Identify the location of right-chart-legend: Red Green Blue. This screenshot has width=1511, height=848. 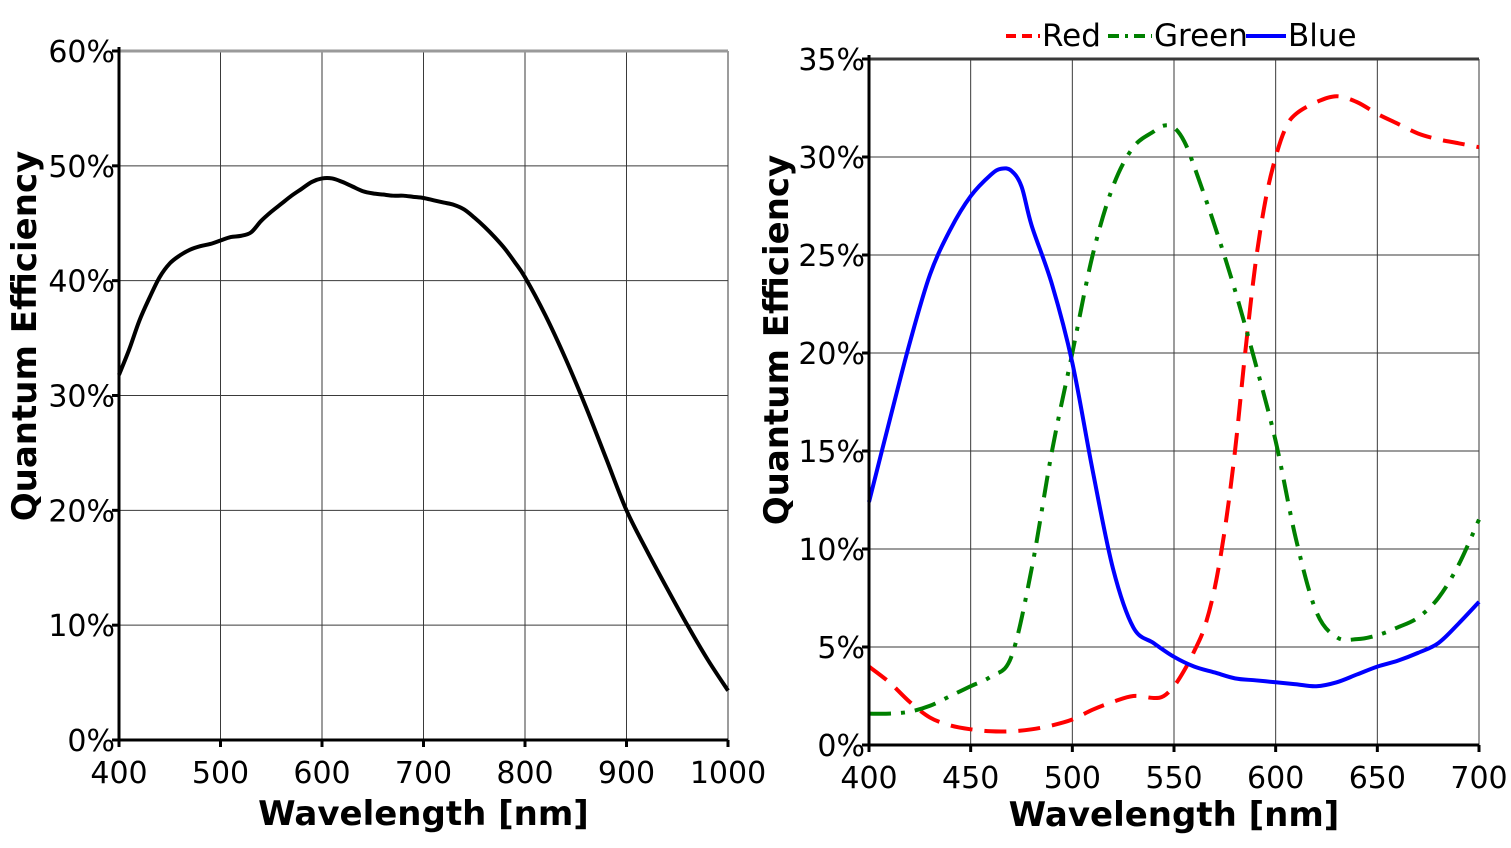
(1181, 36).